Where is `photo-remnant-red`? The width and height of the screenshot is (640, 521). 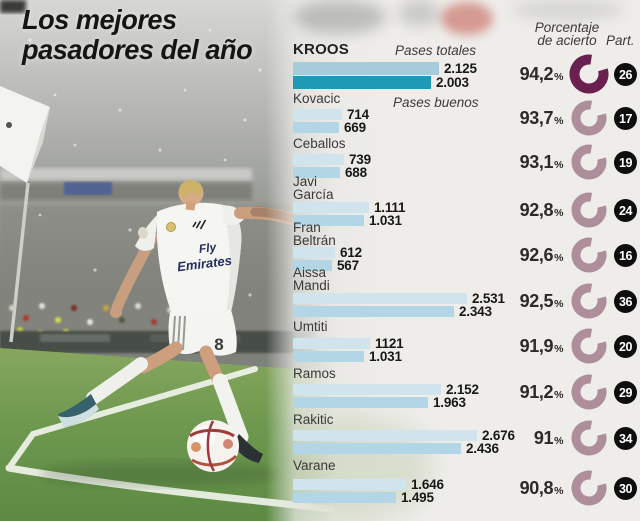 photo-remnant-red is located at coordinates (467, 18).